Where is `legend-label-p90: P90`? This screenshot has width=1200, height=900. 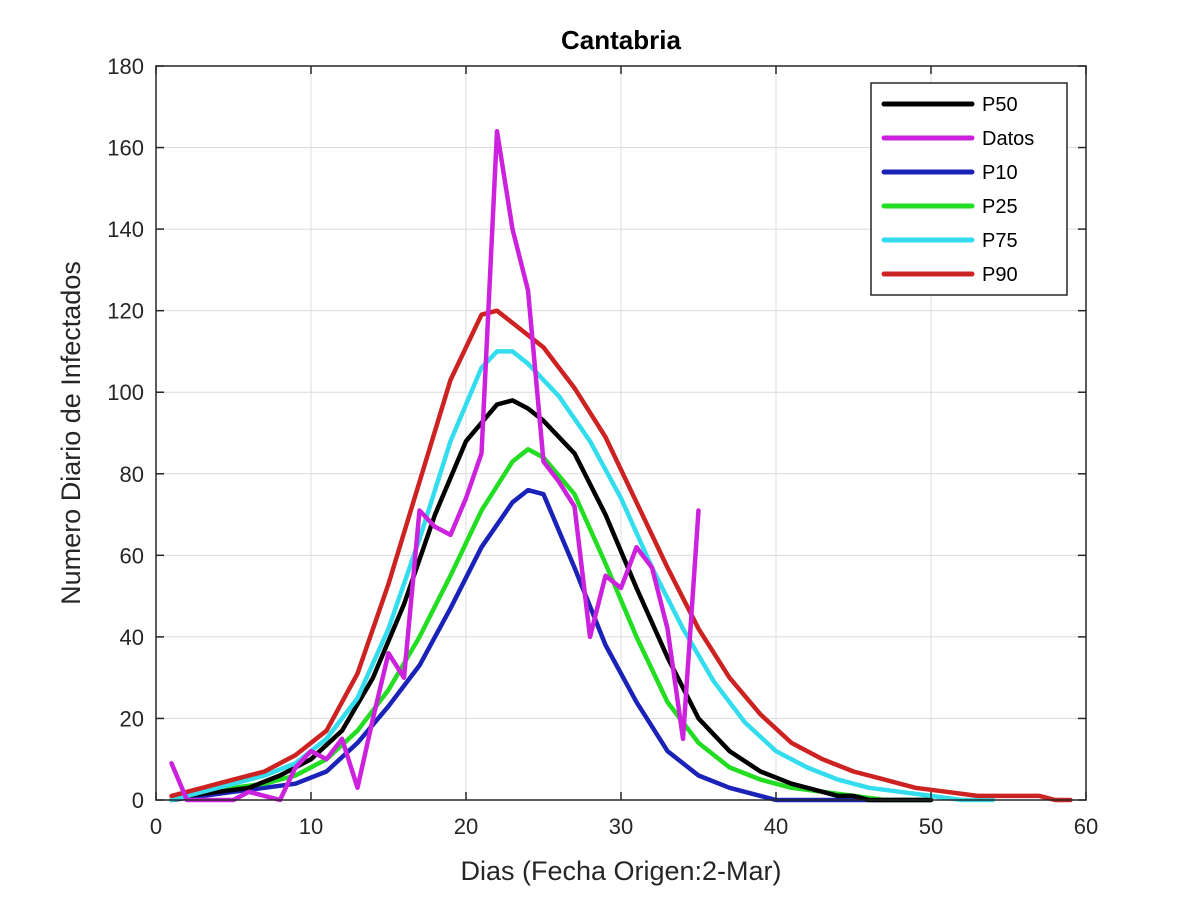
legend-label-p90: P90 is located at coordinates (1000, 275).